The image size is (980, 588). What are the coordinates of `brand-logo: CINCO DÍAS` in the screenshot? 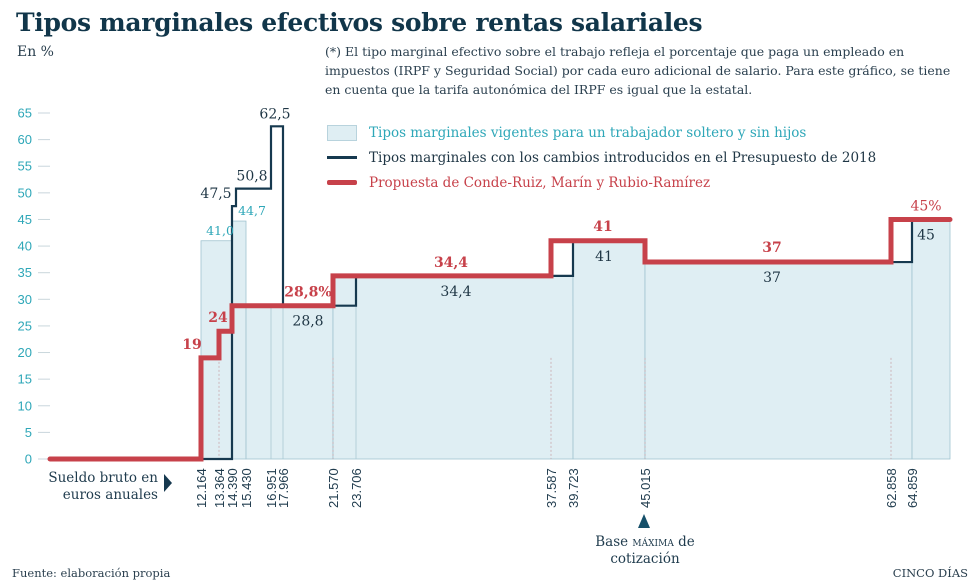 It's located at (930, 573).